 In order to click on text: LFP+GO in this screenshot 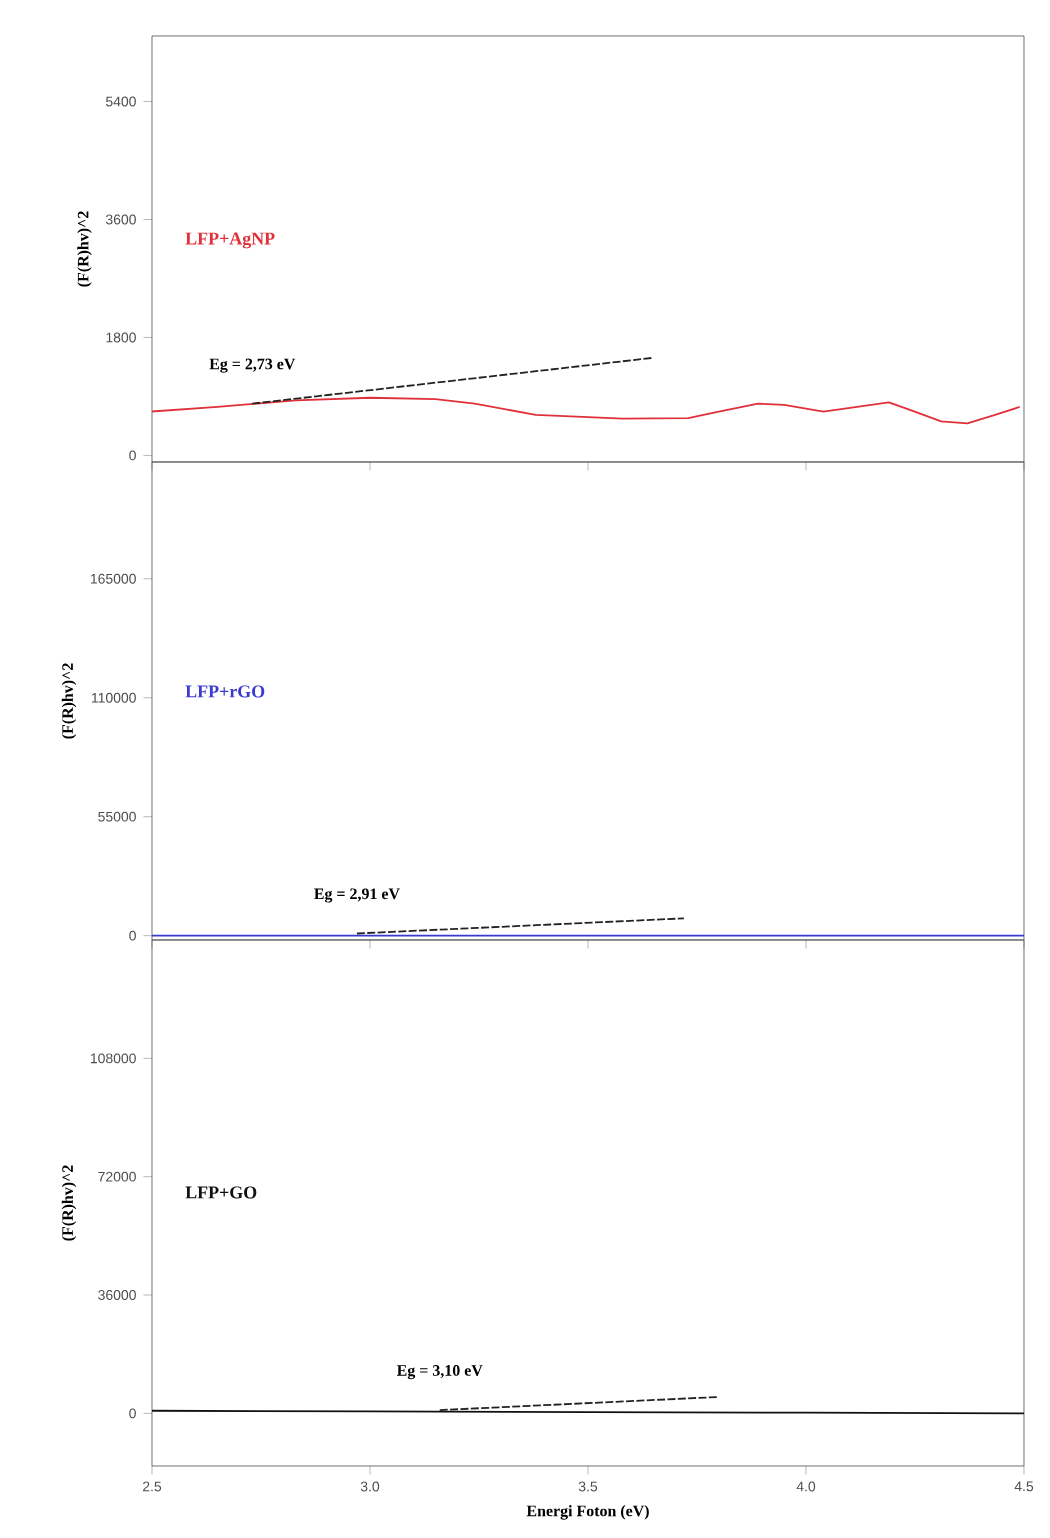, I will do `click(221, 1192)`.